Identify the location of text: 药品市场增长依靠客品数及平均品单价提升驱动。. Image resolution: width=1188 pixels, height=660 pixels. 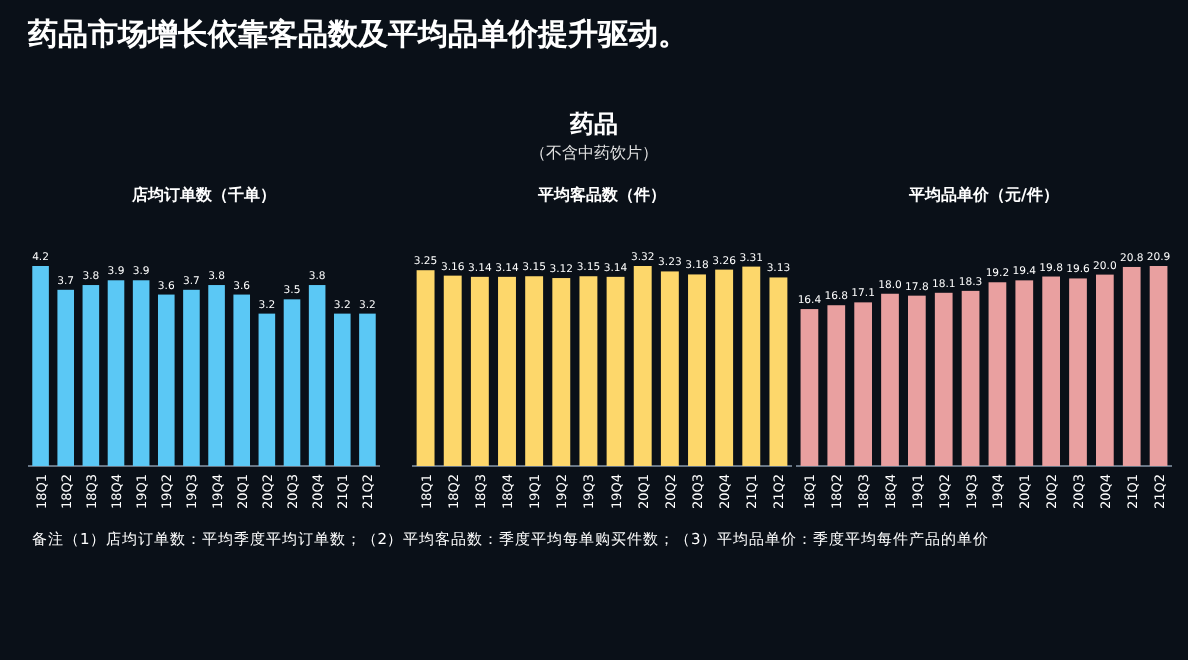
(357, 34).